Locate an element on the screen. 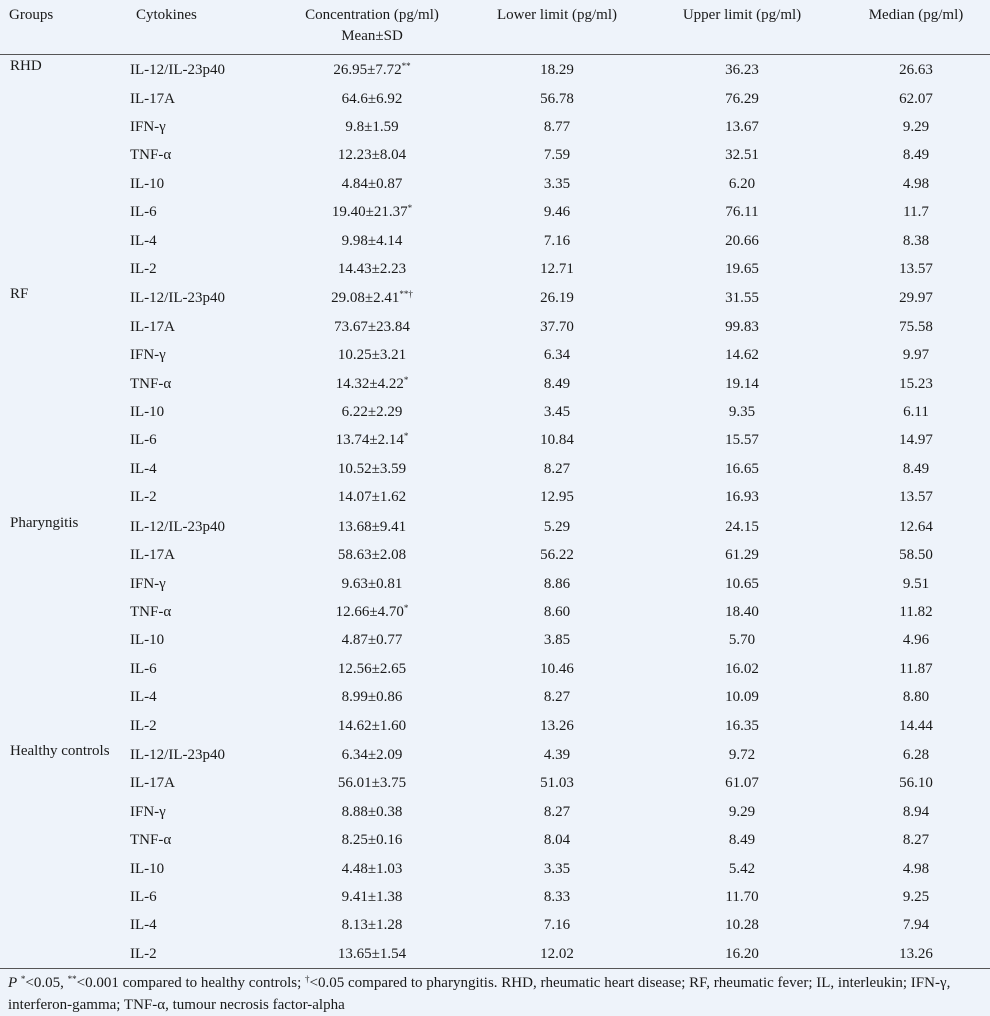  concentration-cell: 58.63±2.08 is located at coordinates (372, 555).